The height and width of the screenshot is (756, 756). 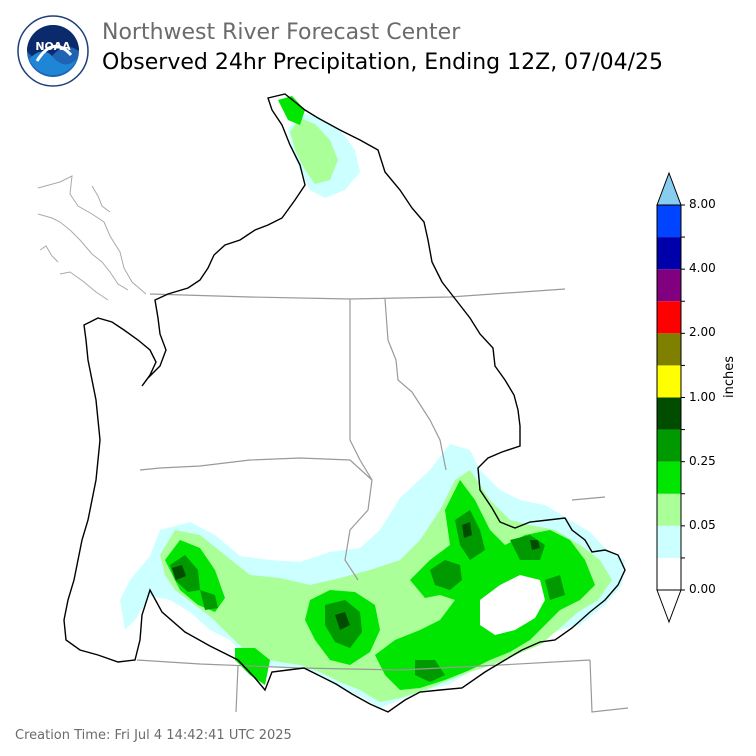 What do you see at coordinates (669, 606) in the screenshot?
I see `legend-underflow-arrow` at bounding box center [669, 606].